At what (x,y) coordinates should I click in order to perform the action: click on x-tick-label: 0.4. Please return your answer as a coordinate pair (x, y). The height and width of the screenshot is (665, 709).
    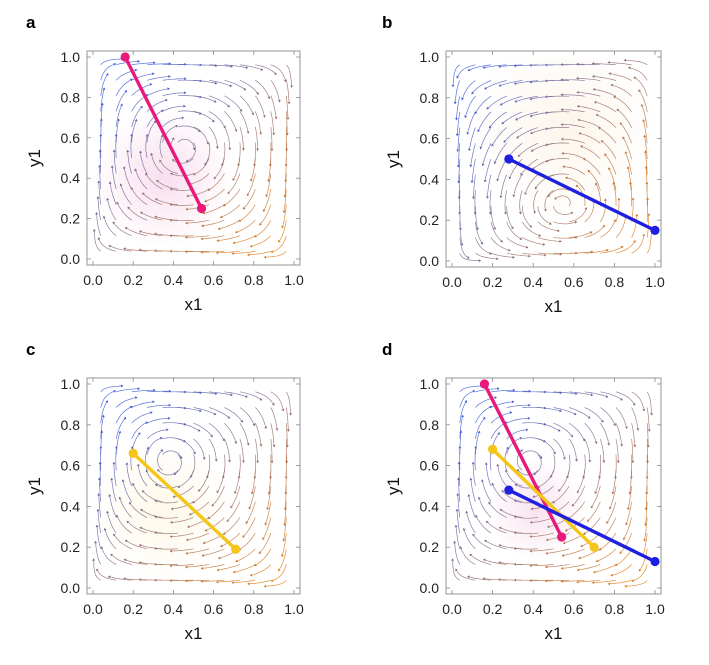
    Looking at the image, I should click on (174, 280).